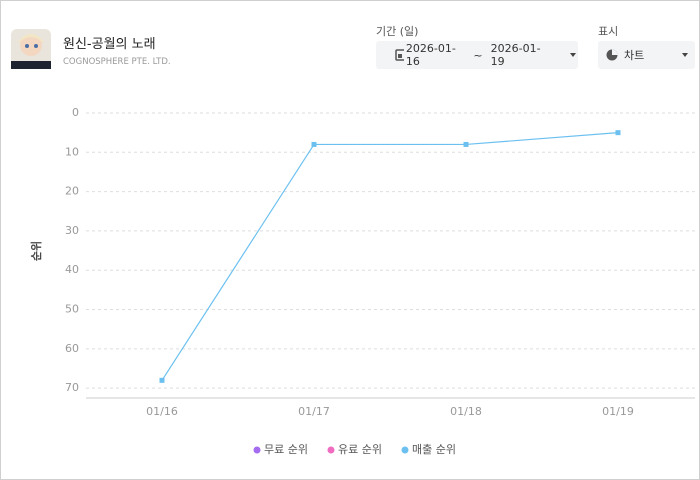 This screenshot has width=700, height=480. What do you see at coordinates (286, 449) in the screenshot?
I see `legend-label: 무료 순위` at bounding box center [286, 449].